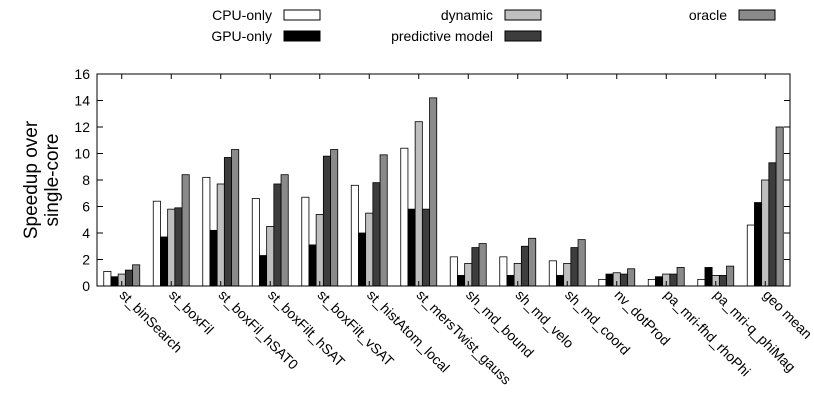  What do you see at coordinates (86, 180) in the screenshot?
I see `y-tick-label: 8` at bounding box center [86, 180].